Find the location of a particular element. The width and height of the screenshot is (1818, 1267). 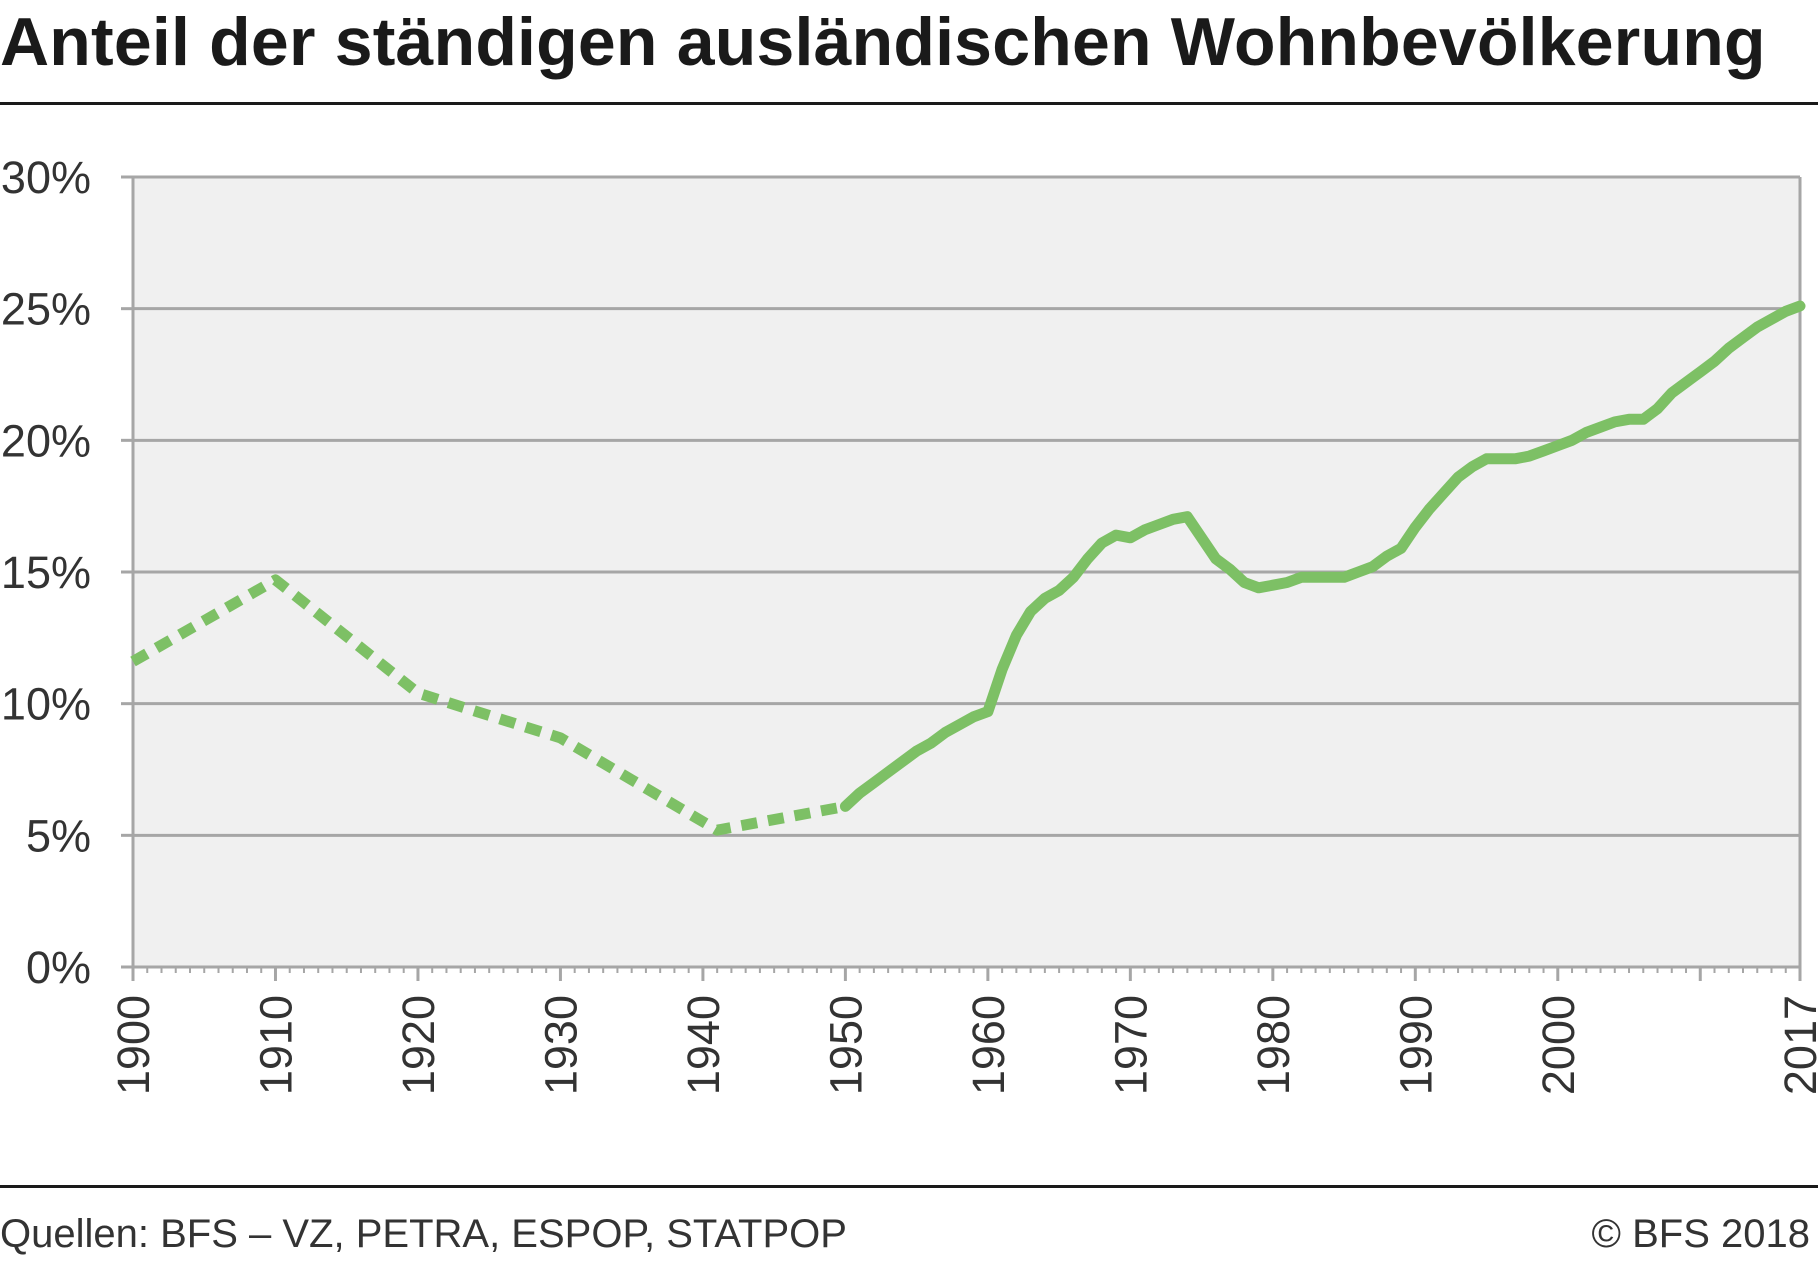

x-tick-label: 1900 is located at coordinates (133, 1045).